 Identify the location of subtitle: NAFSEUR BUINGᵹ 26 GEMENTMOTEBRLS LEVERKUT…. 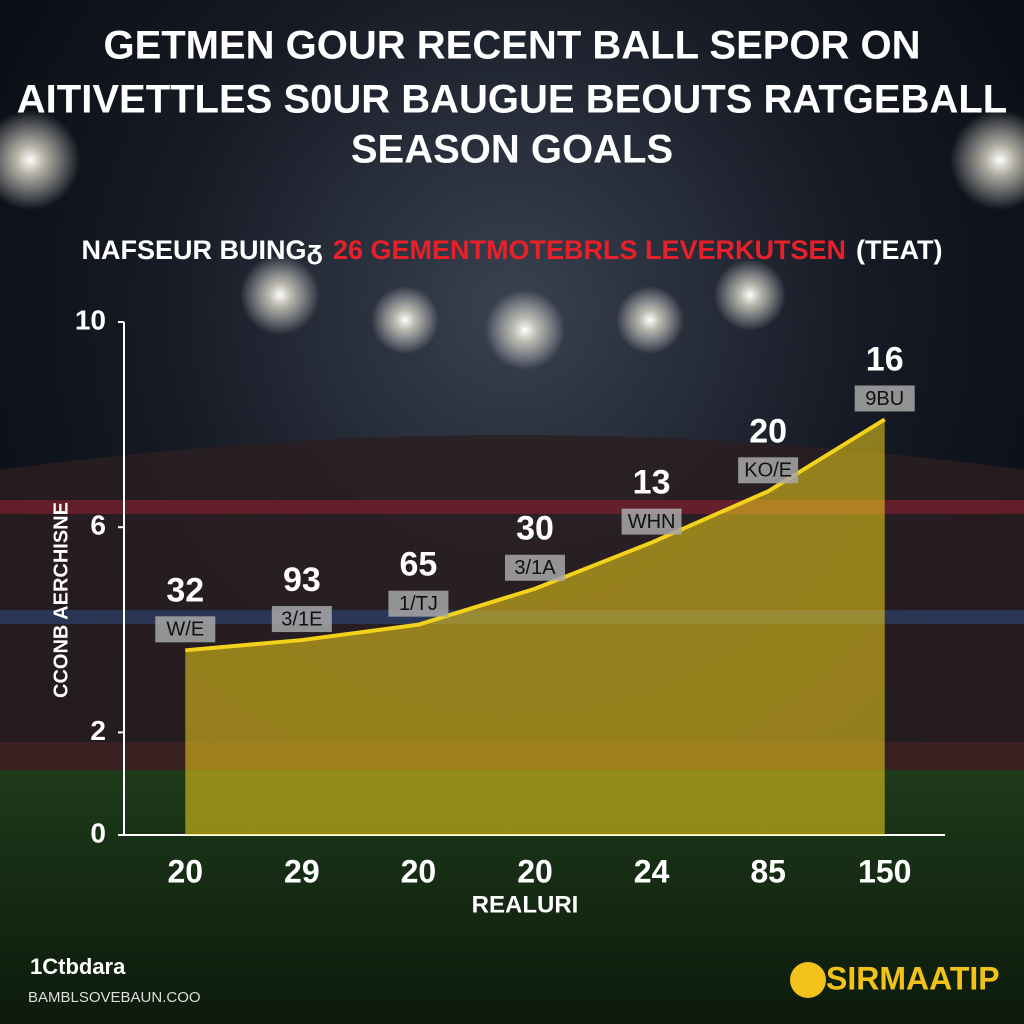
(512, 250).